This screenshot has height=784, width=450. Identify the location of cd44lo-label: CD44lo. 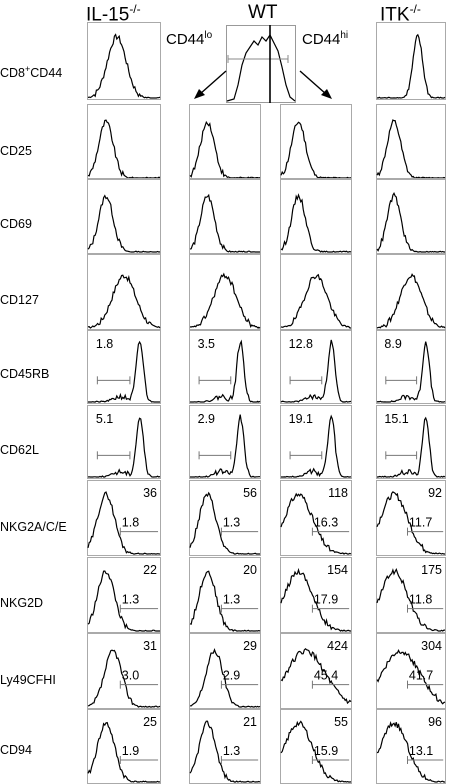
(189, 39).